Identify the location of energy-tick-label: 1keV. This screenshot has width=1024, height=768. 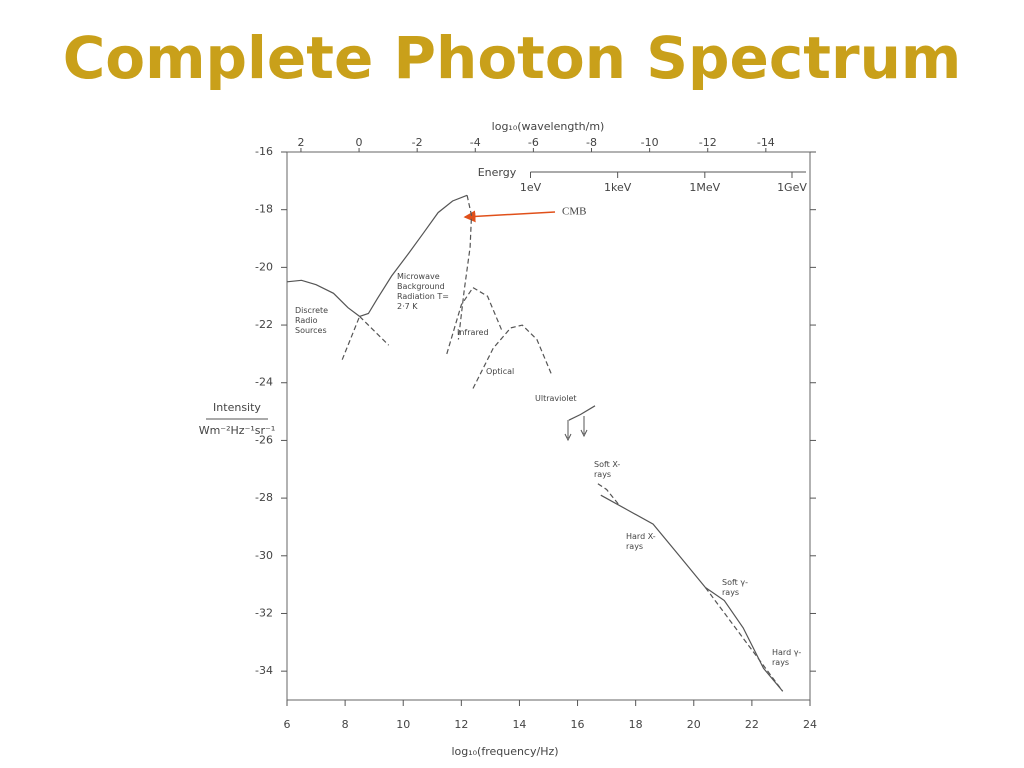
(618, 187).